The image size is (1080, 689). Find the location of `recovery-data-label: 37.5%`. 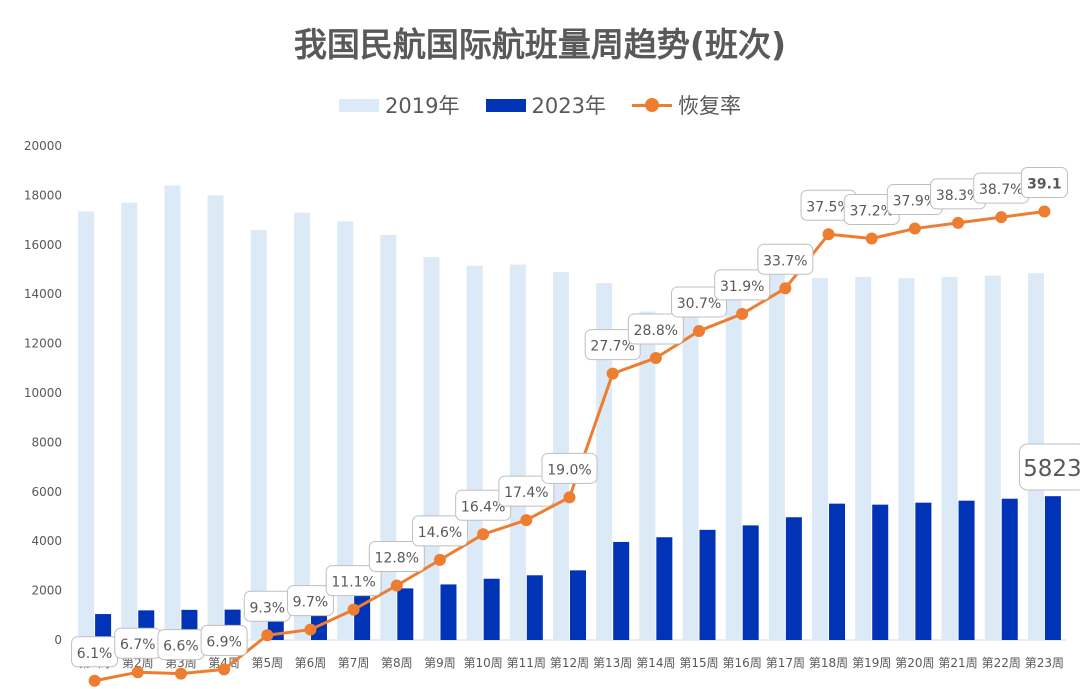

recovery-data-label: 37.5% is located at coordinates (828, 207).